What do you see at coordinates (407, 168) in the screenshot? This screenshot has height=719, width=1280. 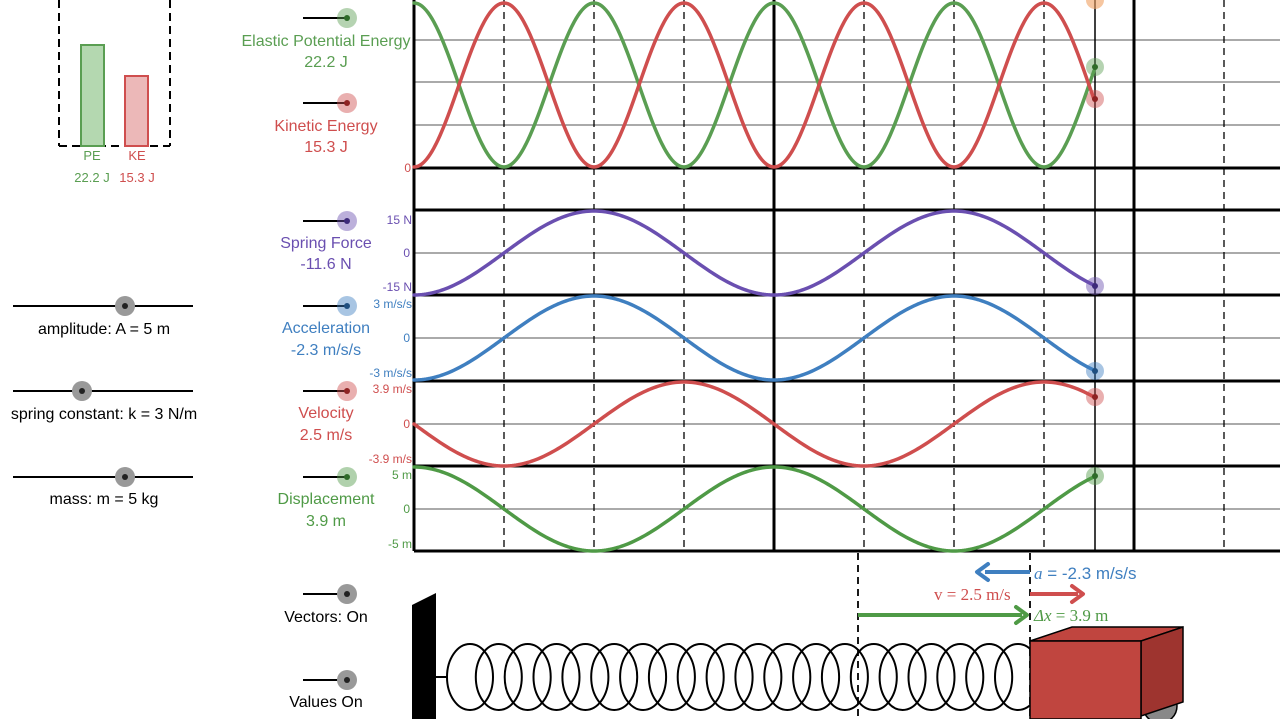 I see `energy-tick-zero: 0` at bounding box center [407, 168].